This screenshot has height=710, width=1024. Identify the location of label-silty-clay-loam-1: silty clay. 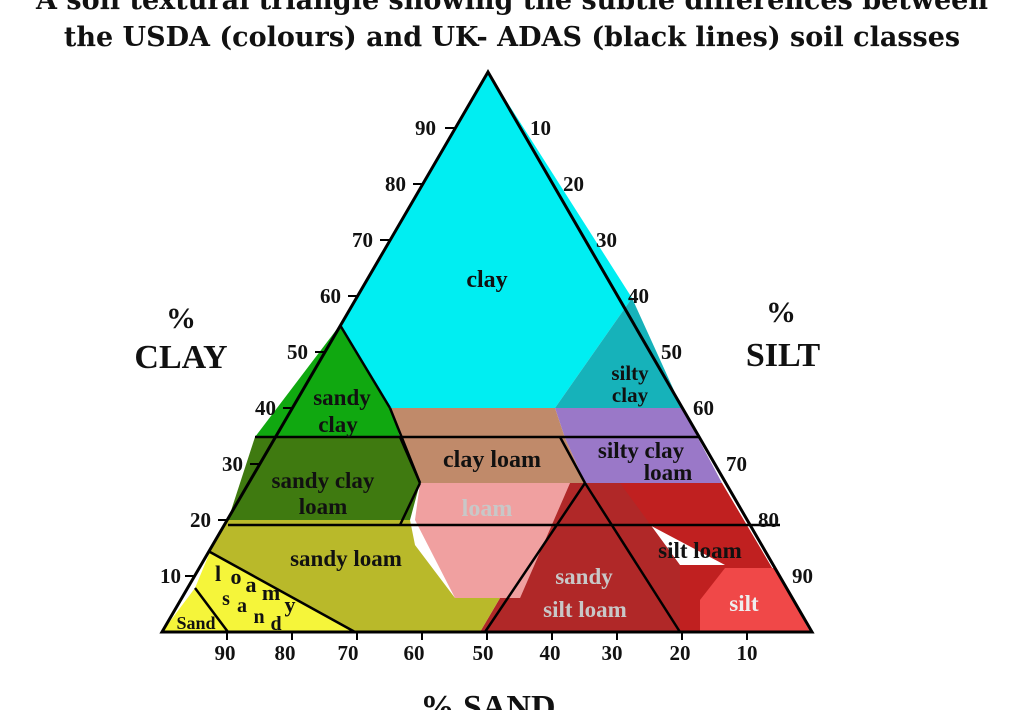
(641, 450).